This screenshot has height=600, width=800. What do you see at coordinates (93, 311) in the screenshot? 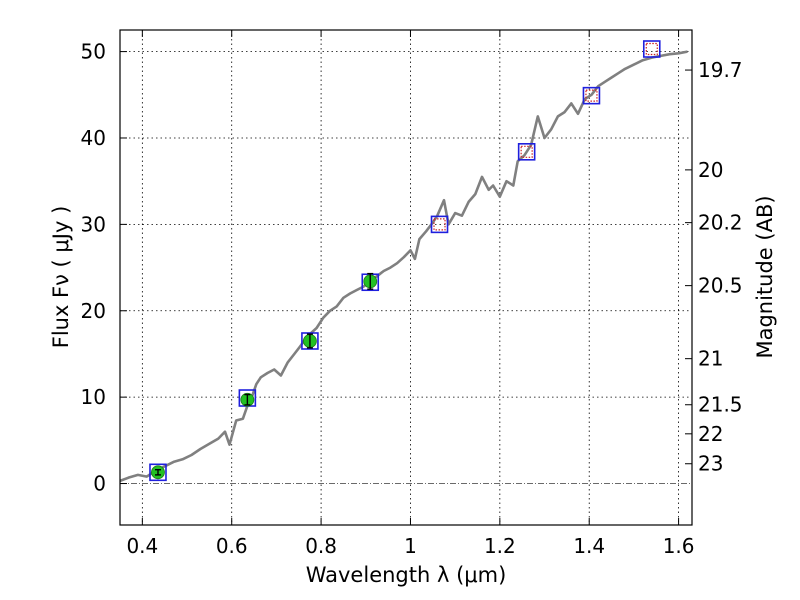
I see `y-tick-label: 20` at bounding box center [93, 311].